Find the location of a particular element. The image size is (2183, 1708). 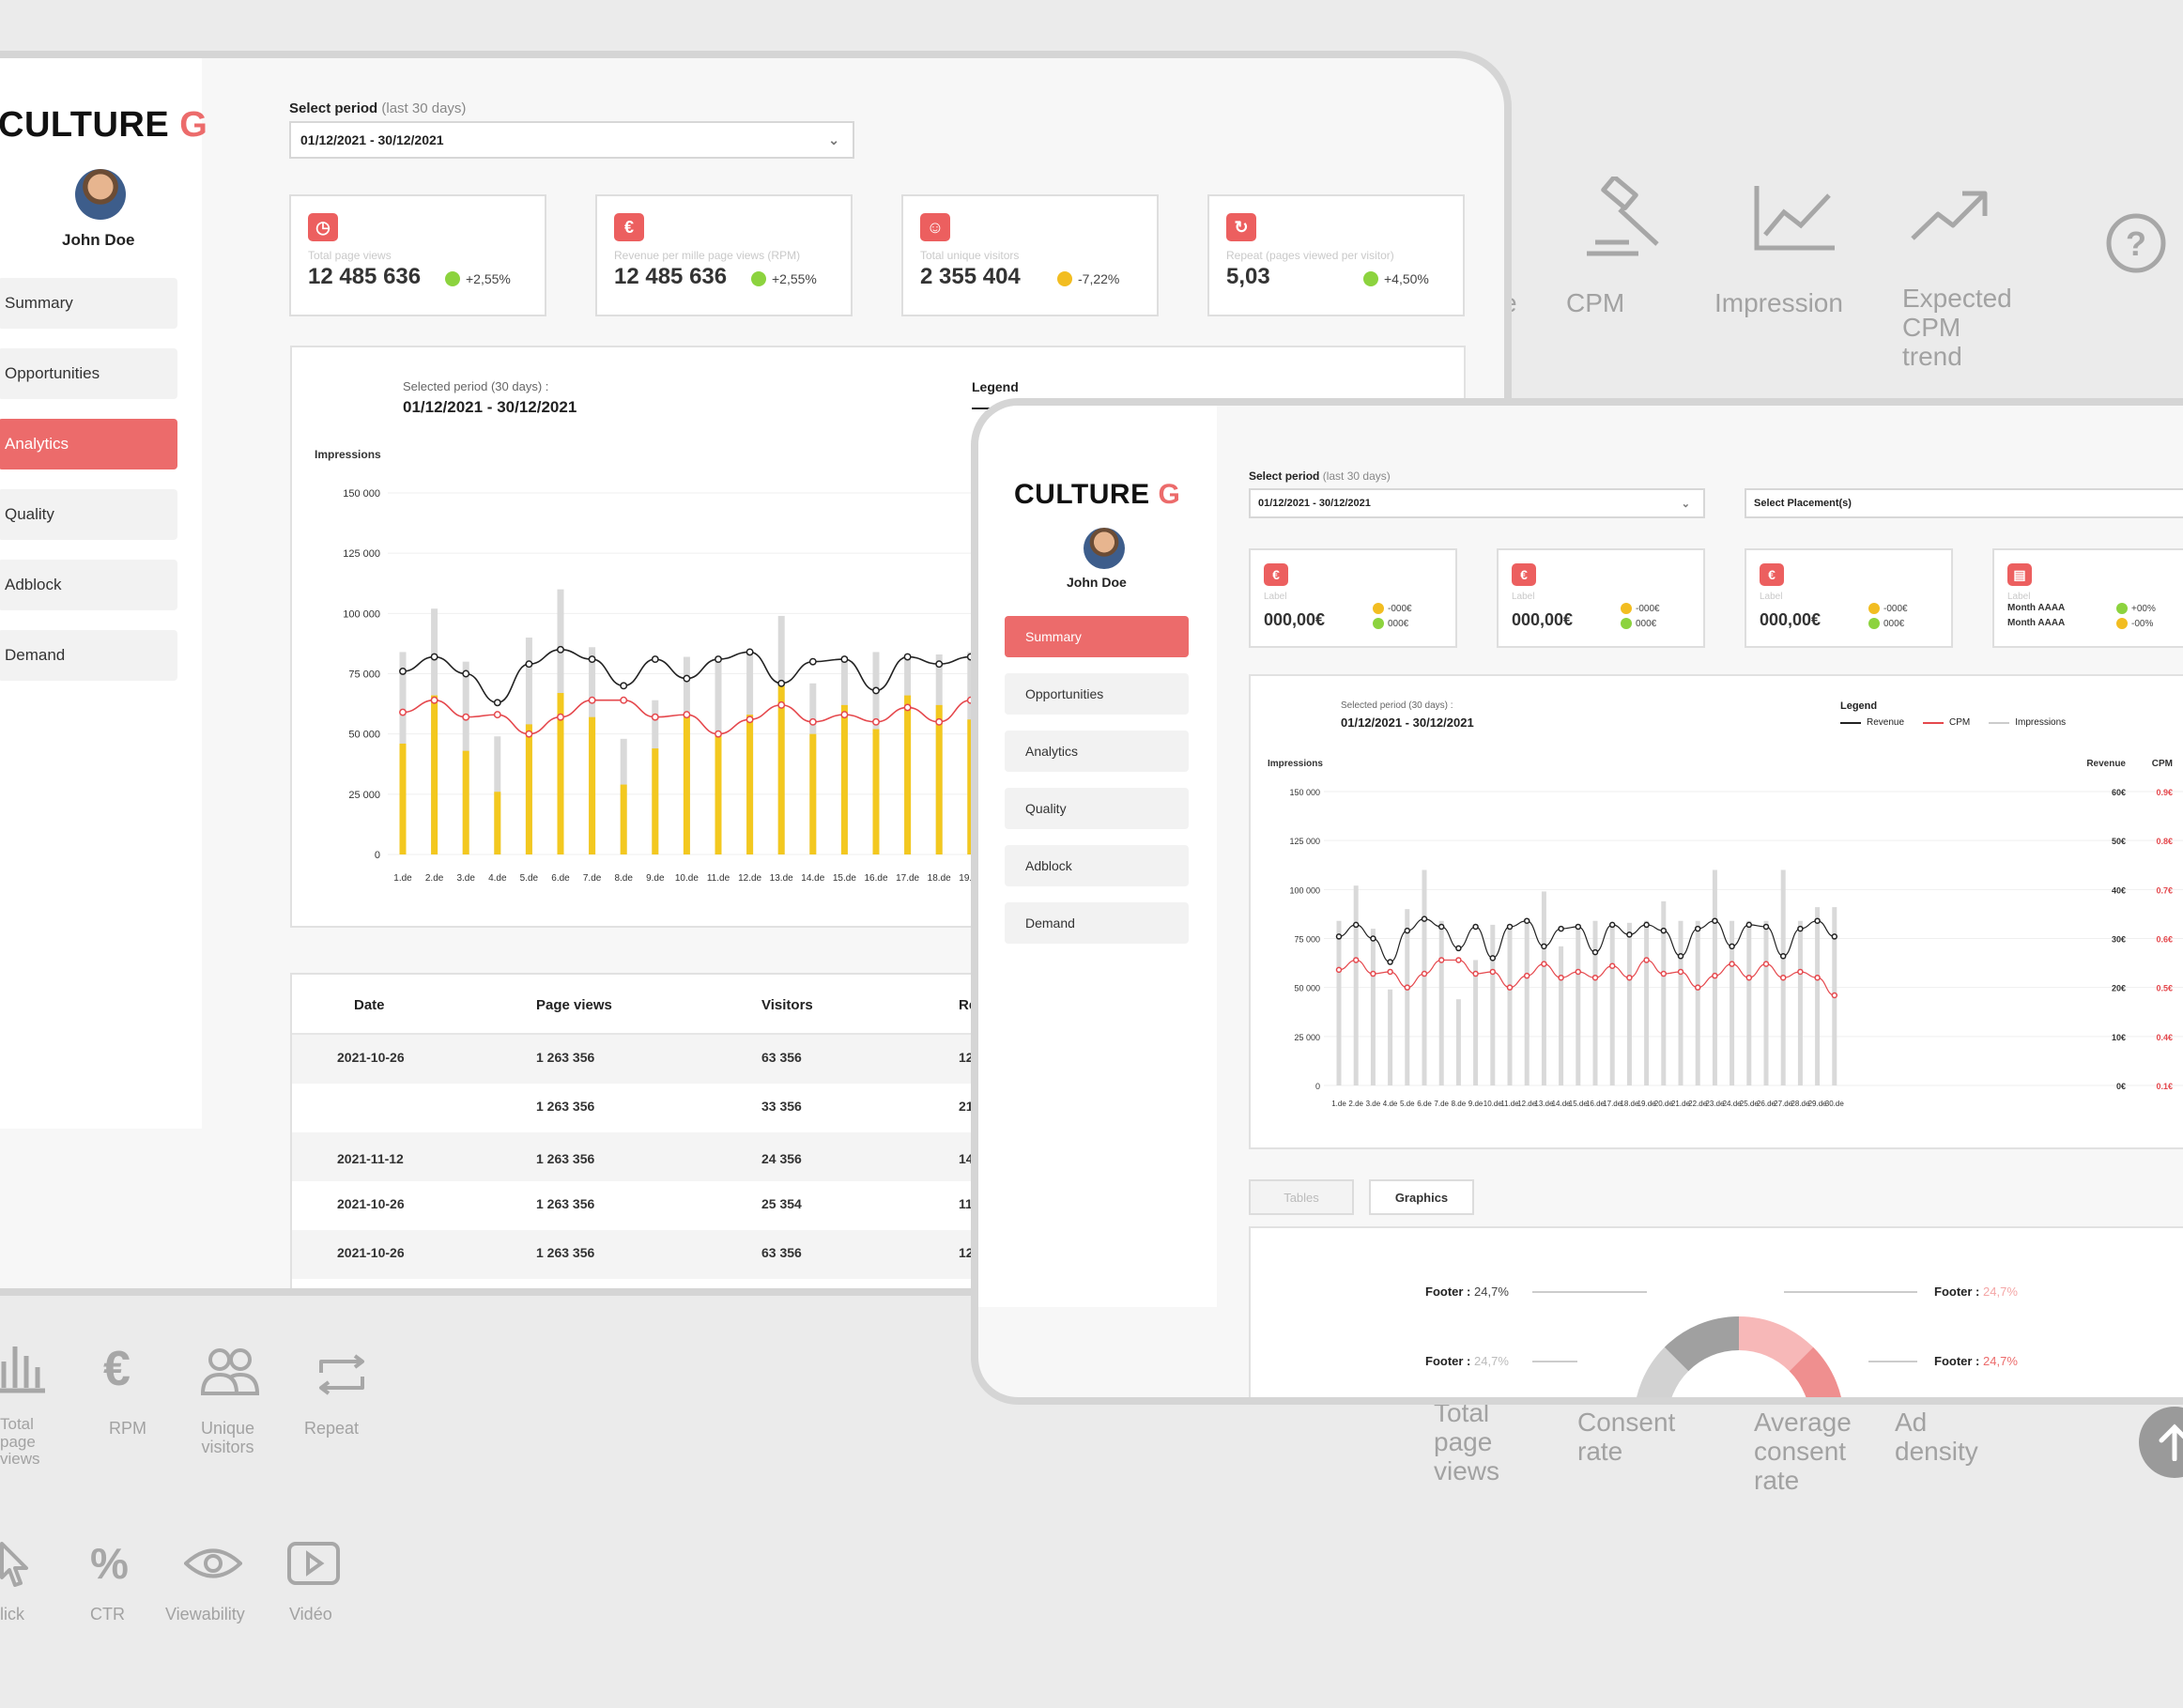

legend-swatch is located at coordinates (1934, 722).